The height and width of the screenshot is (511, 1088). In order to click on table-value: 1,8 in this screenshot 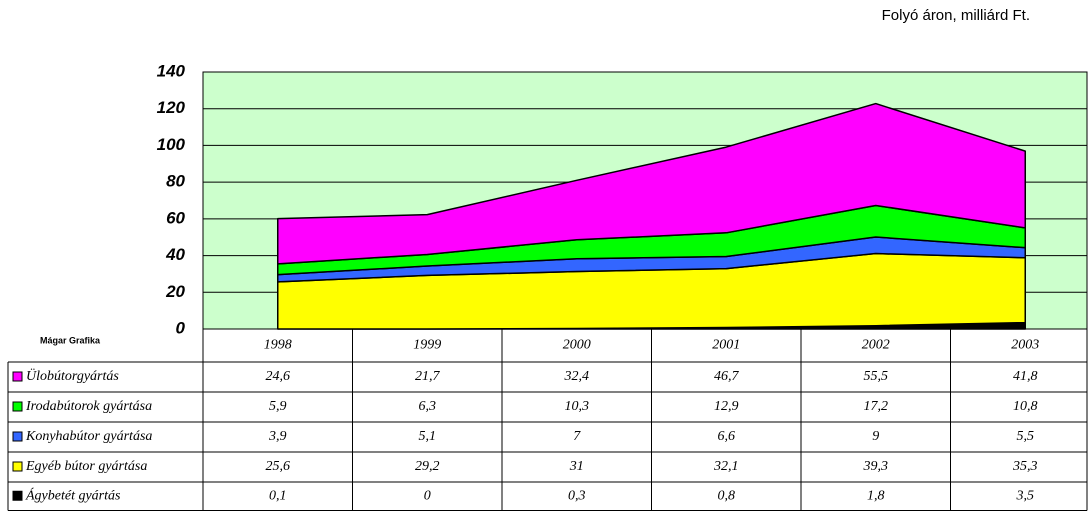, I will do `click(876, 495)`.